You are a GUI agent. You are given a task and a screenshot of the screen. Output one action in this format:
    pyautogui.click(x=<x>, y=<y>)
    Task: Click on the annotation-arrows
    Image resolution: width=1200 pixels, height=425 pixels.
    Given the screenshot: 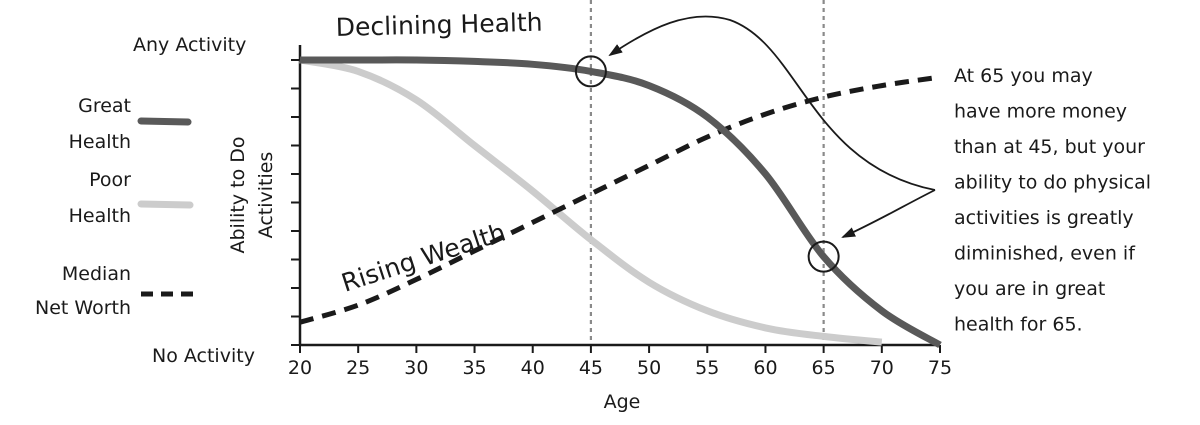 What is the action you would take?
    pyautogui.click(x=772, y=126)
    